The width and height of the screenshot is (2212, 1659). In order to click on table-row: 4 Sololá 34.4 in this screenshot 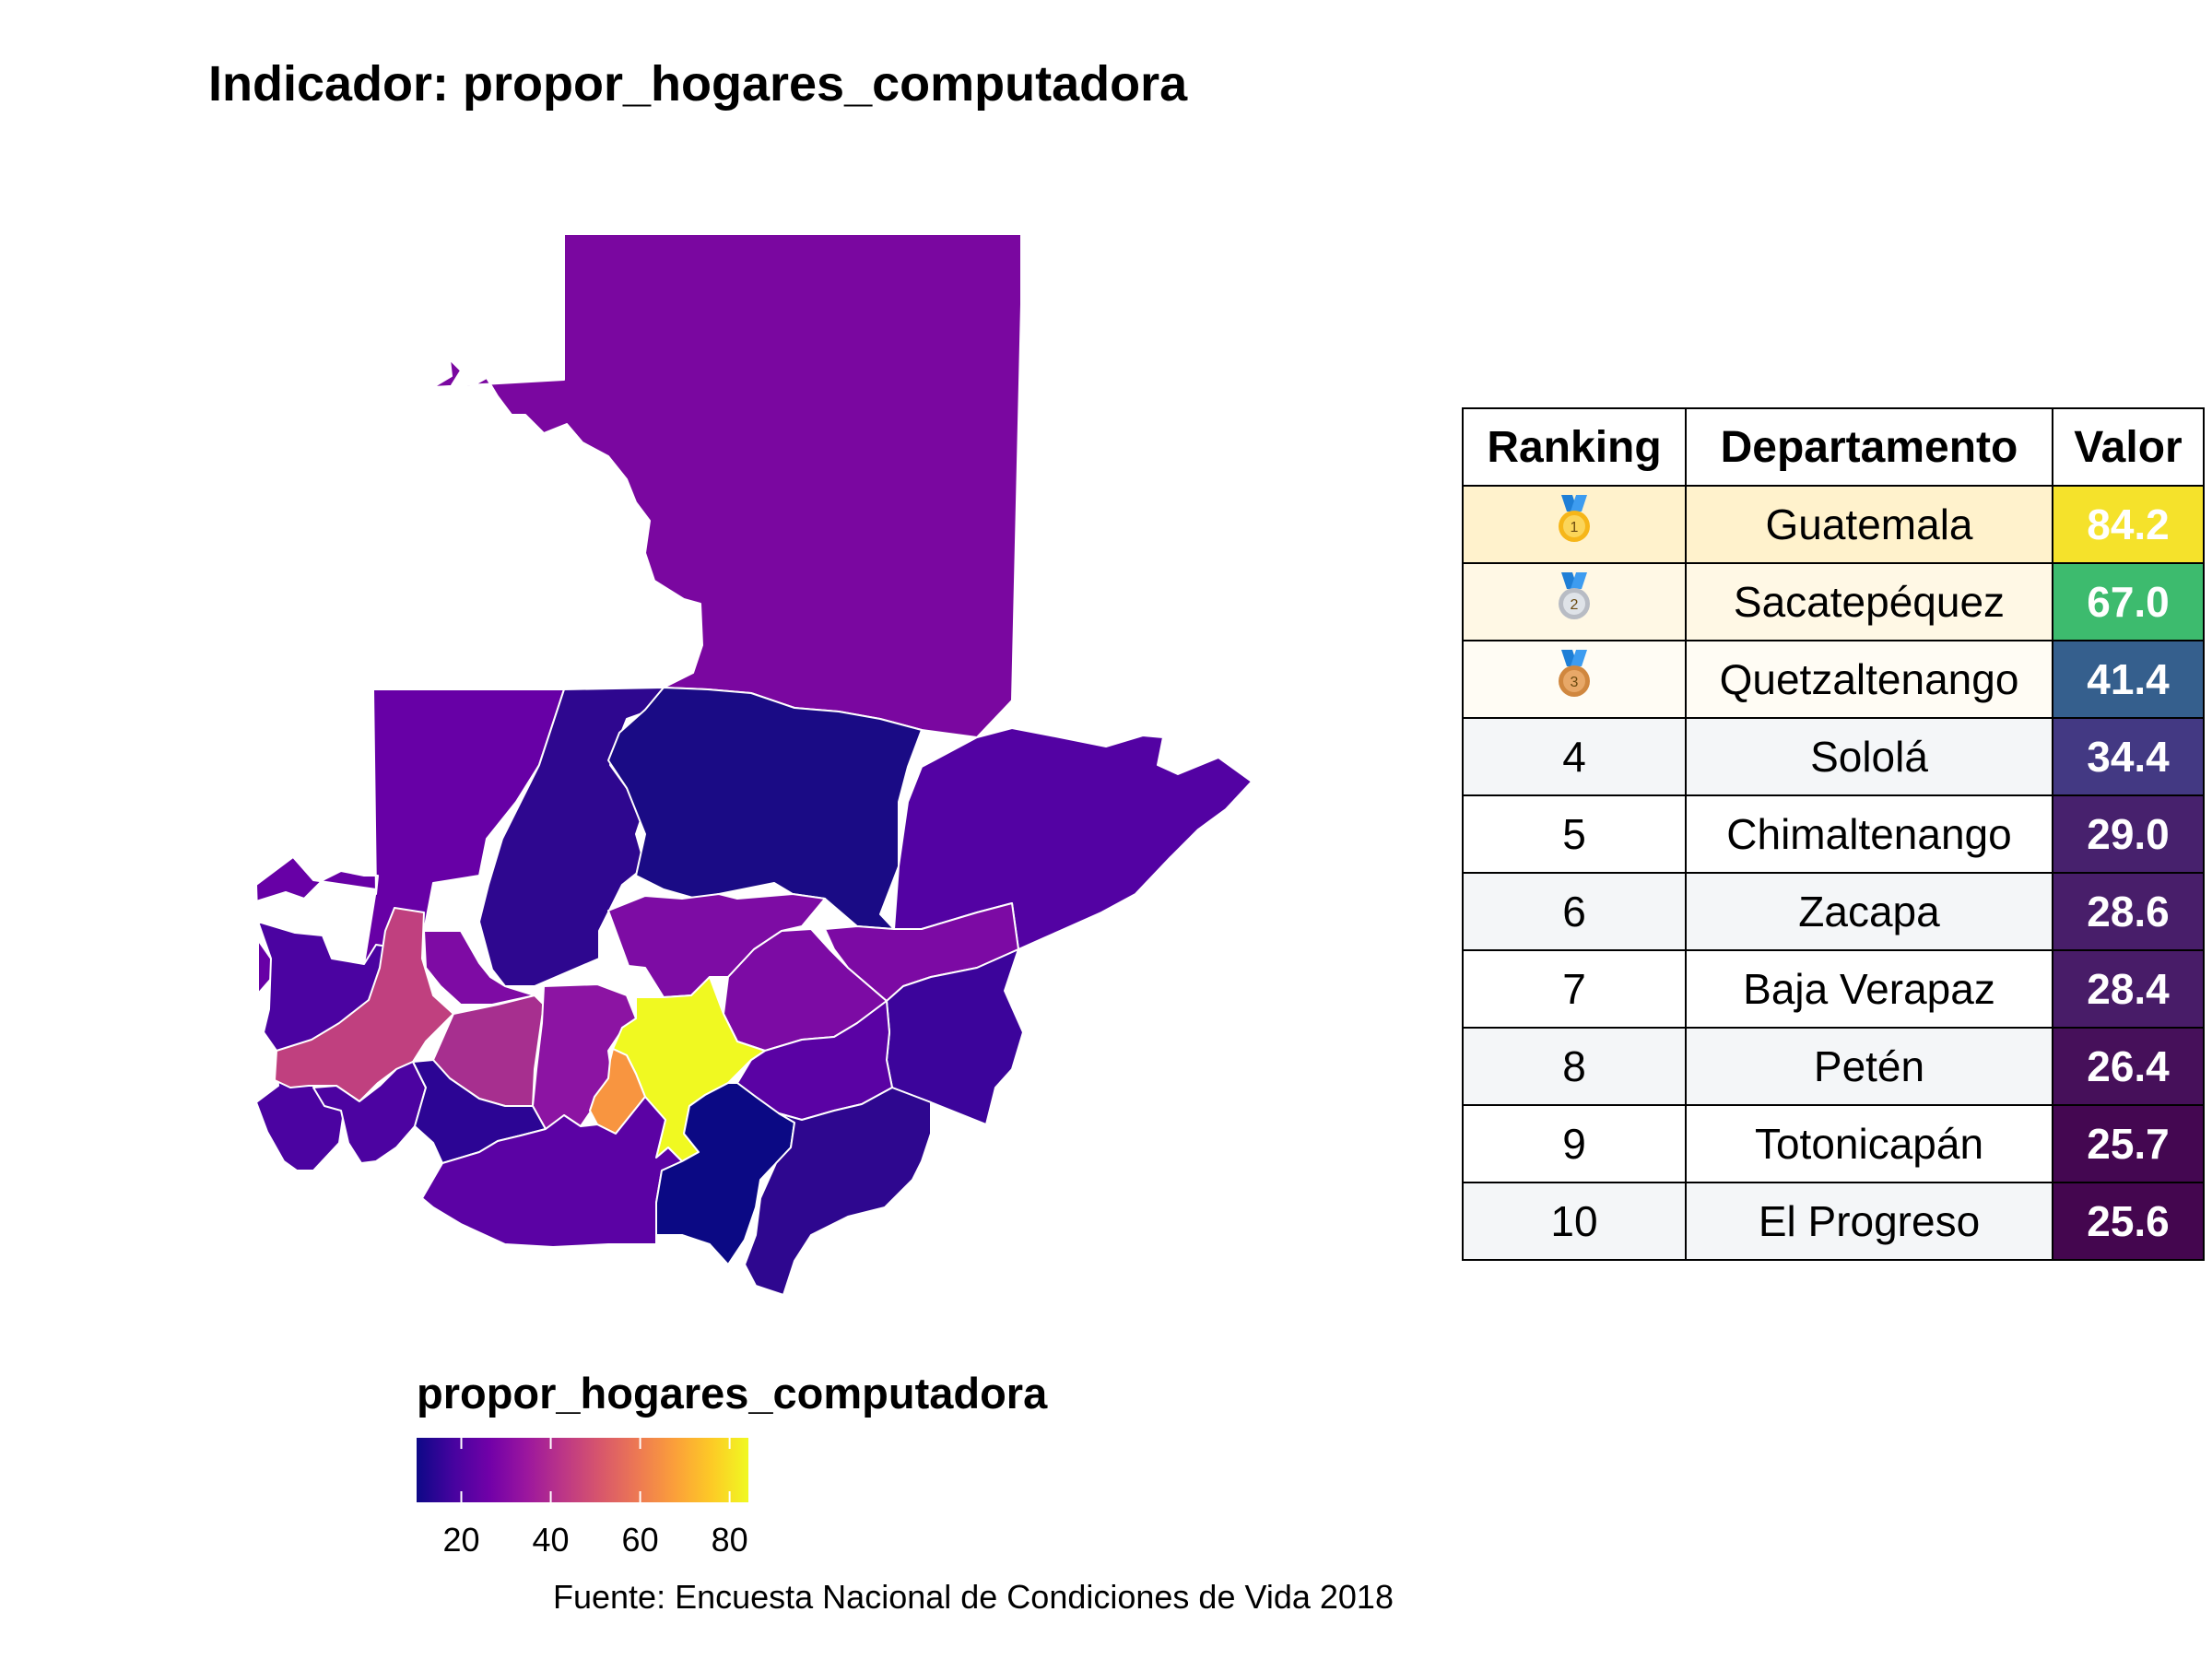, I will do `click(1833, 756)`.